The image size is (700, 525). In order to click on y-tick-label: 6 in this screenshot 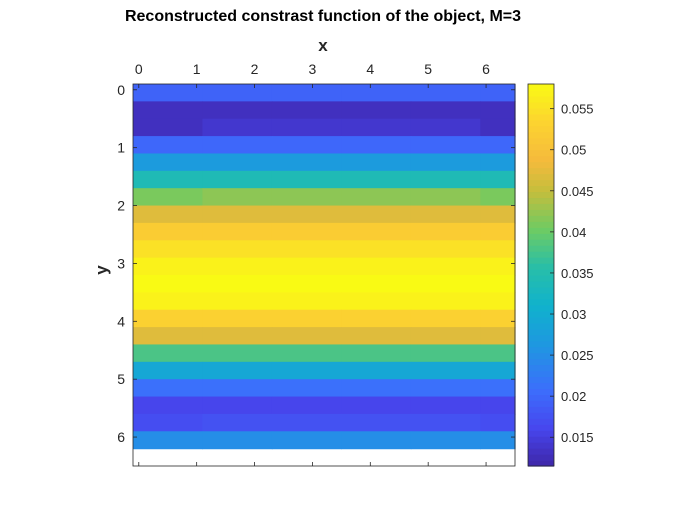, I will do `click(121, 437)`.